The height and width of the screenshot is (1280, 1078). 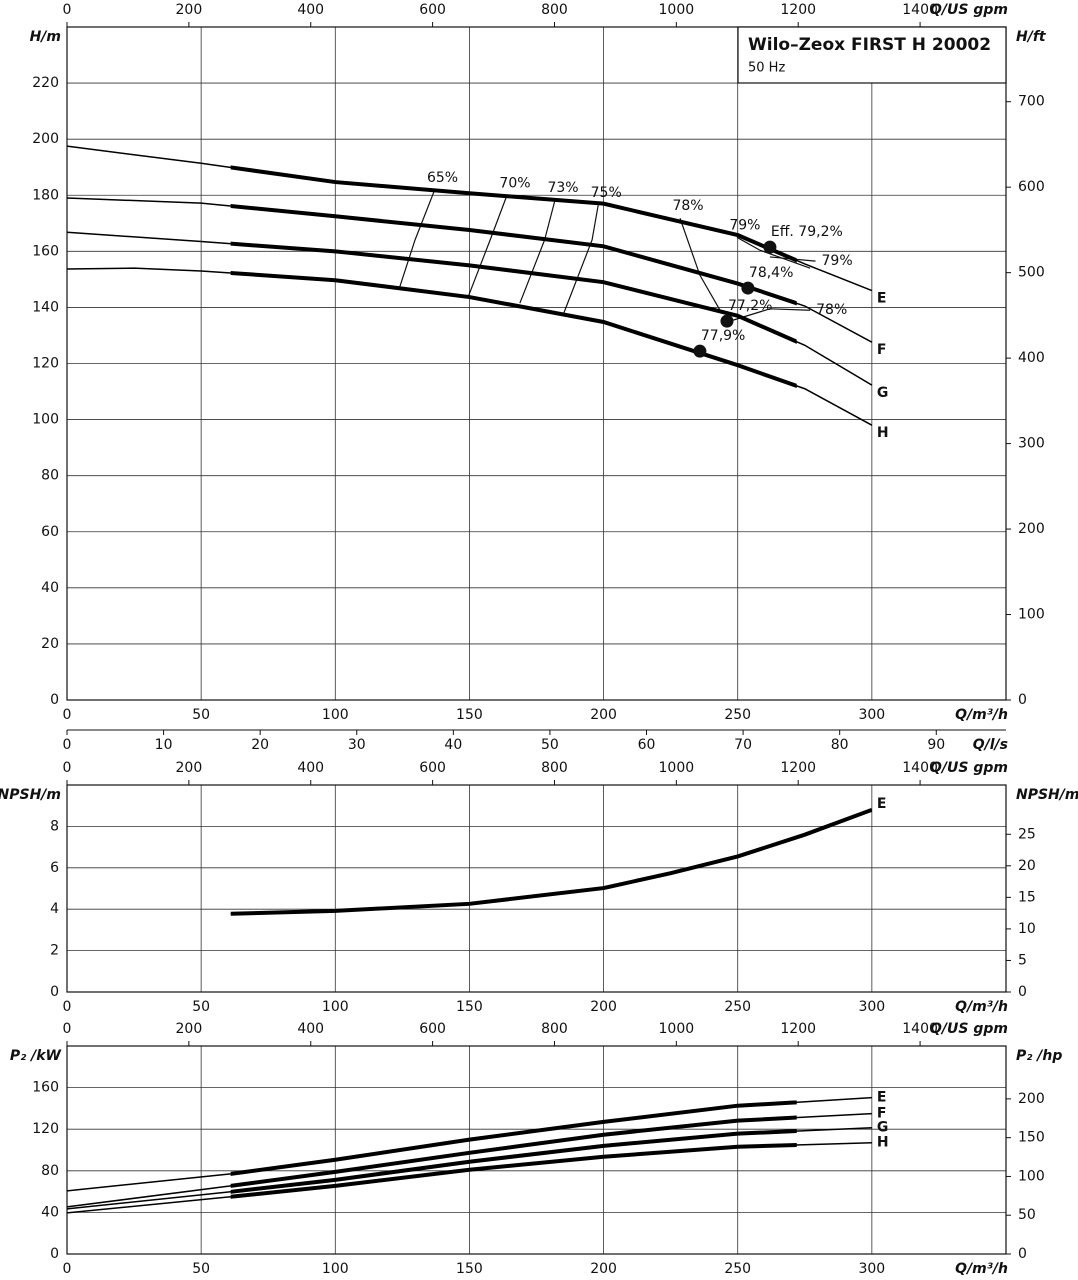 I want to click on x3-tick-label: 70, so click(x=743, y=745).